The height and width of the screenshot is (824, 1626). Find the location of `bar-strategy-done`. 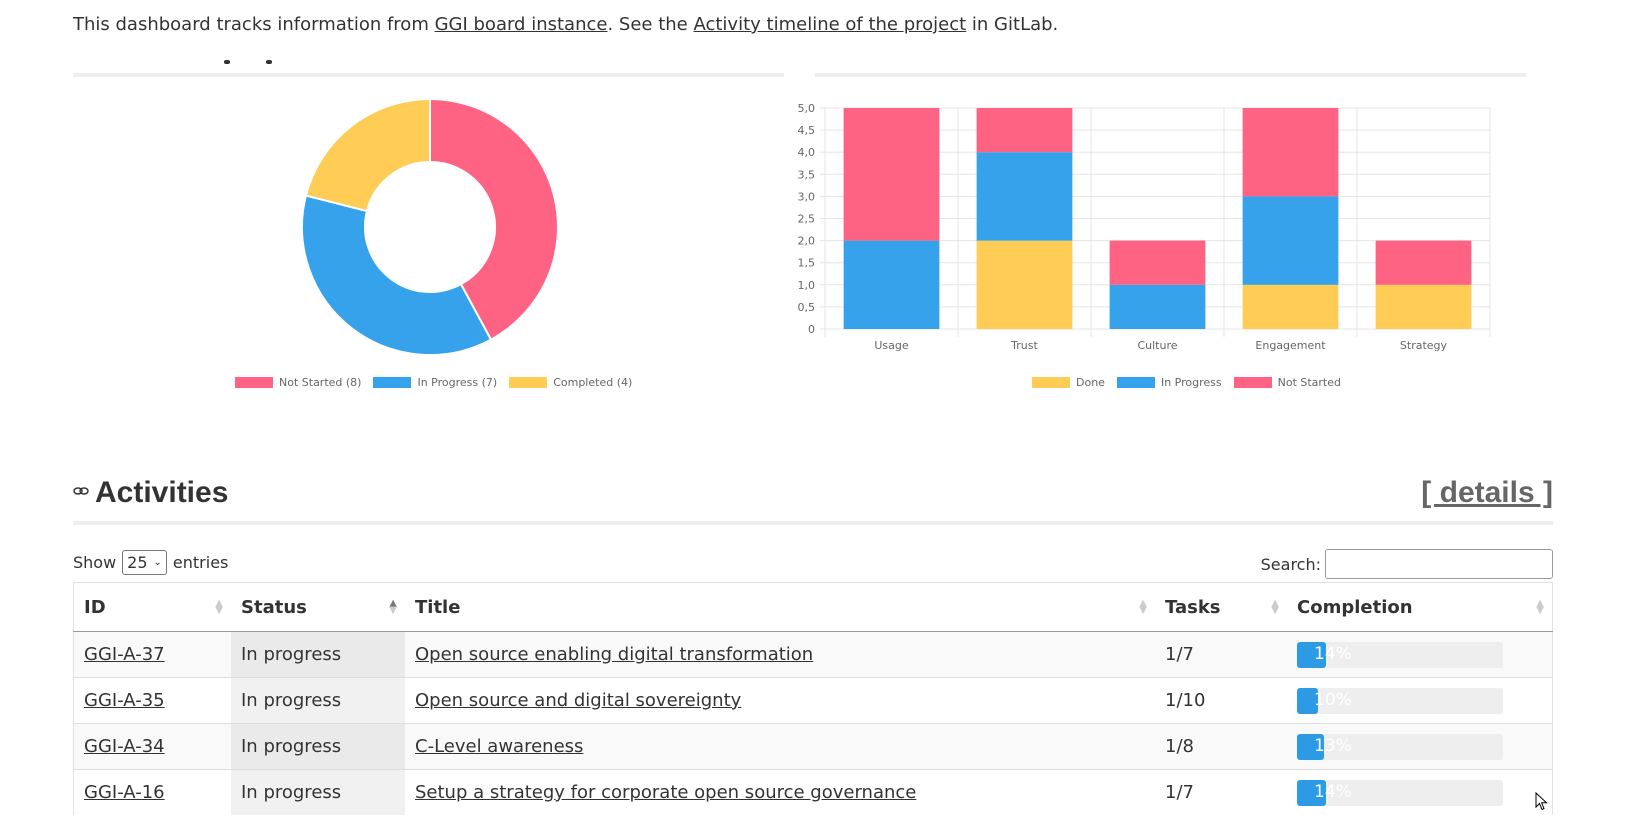

bar-strategy-done is located at coordinates (1423, 306).